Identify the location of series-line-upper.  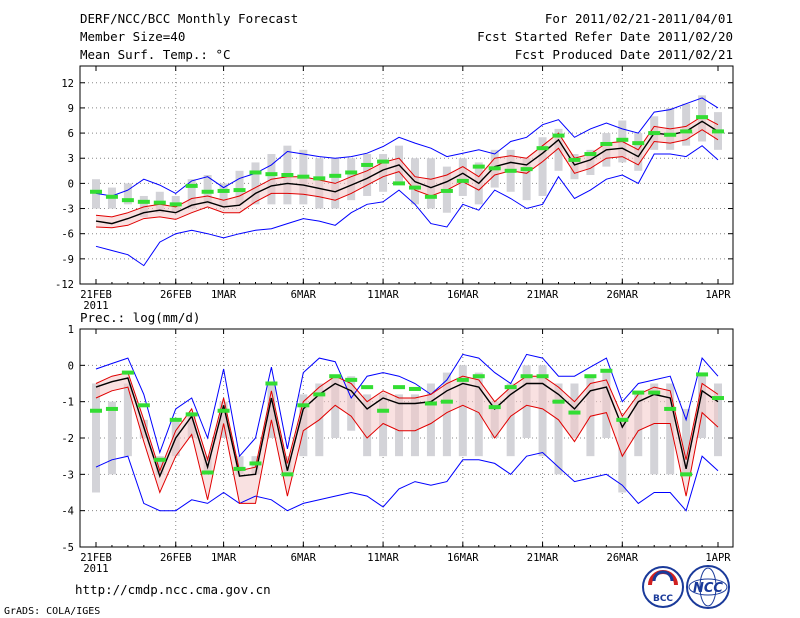
(407, 422).